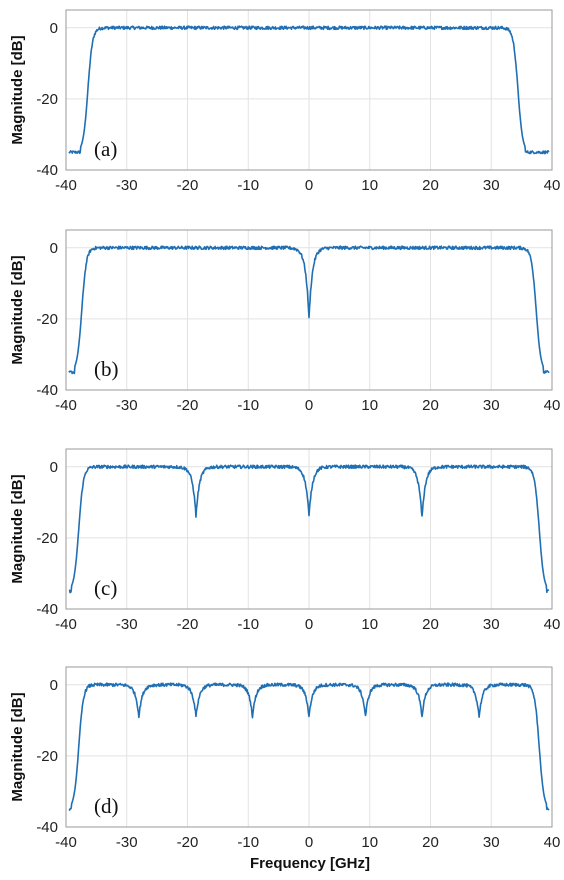 The image size is (564, 880). Describe the element at coordinates (105, 149) in the screenshot. I see `panel-label: (a)` at that location.